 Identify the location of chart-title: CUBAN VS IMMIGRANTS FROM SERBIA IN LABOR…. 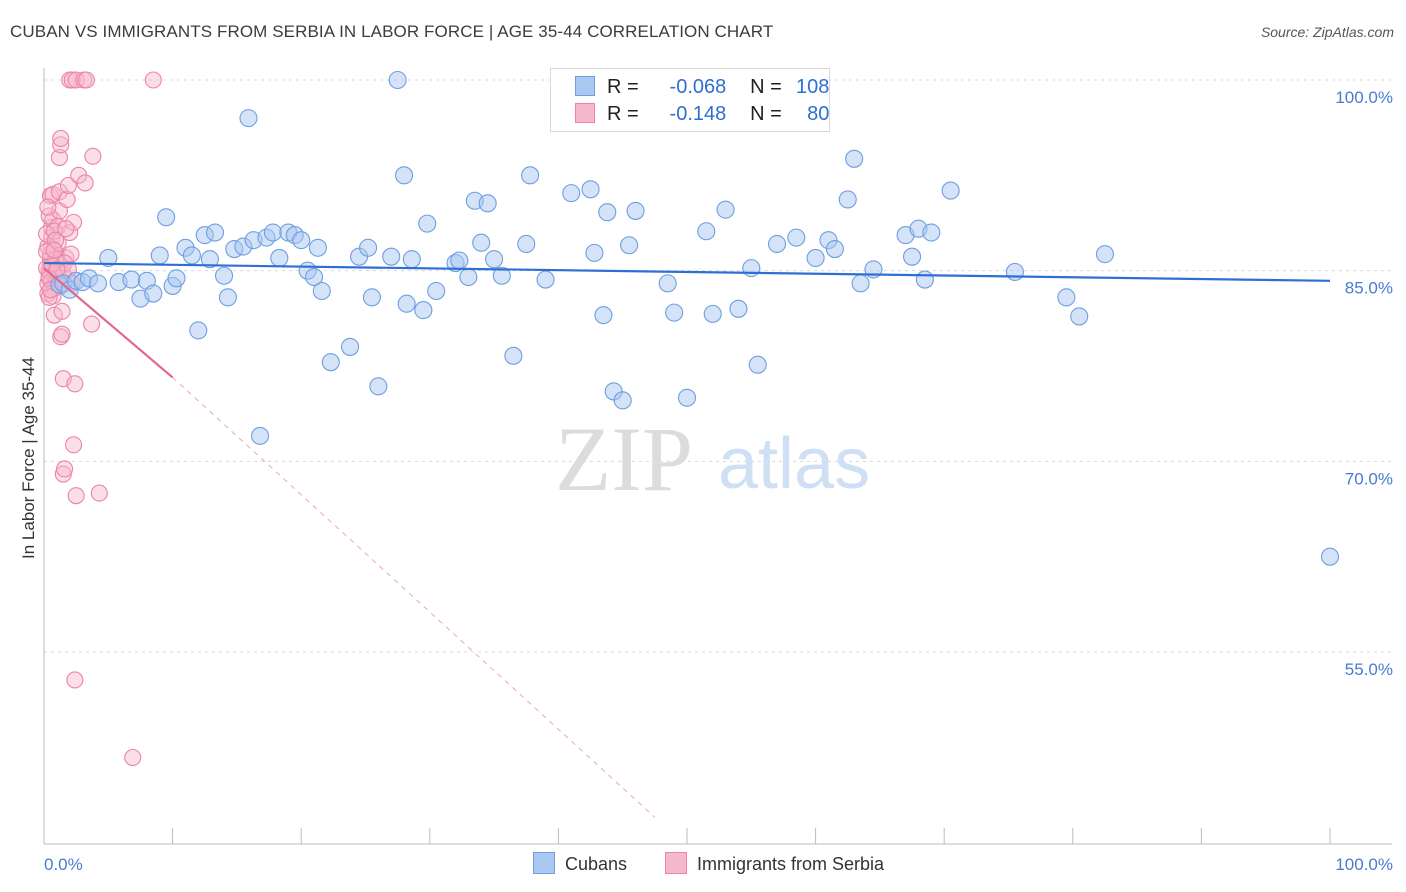
(392, 31).